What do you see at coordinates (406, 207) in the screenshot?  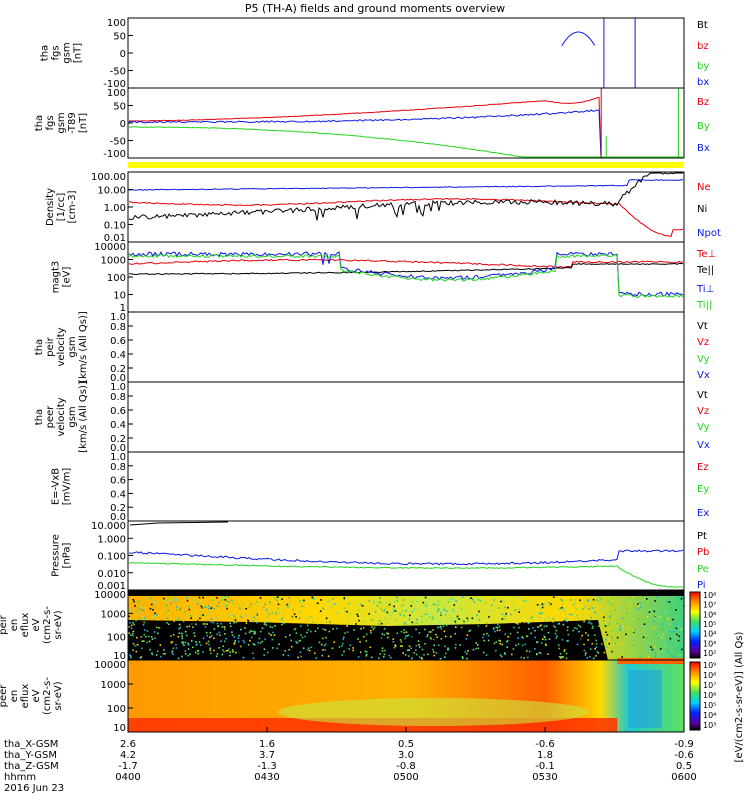 I see `panel-frame-density` at bounding box center [406, 207].